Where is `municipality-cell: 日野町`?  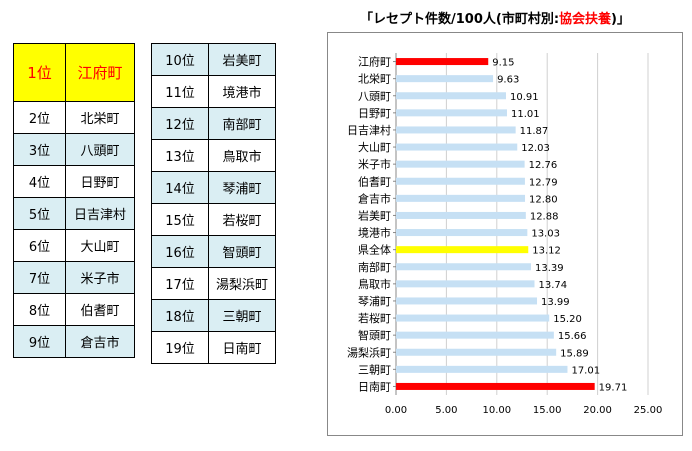 municipality-cell: 日野町 is located at coordinates (100, 181).